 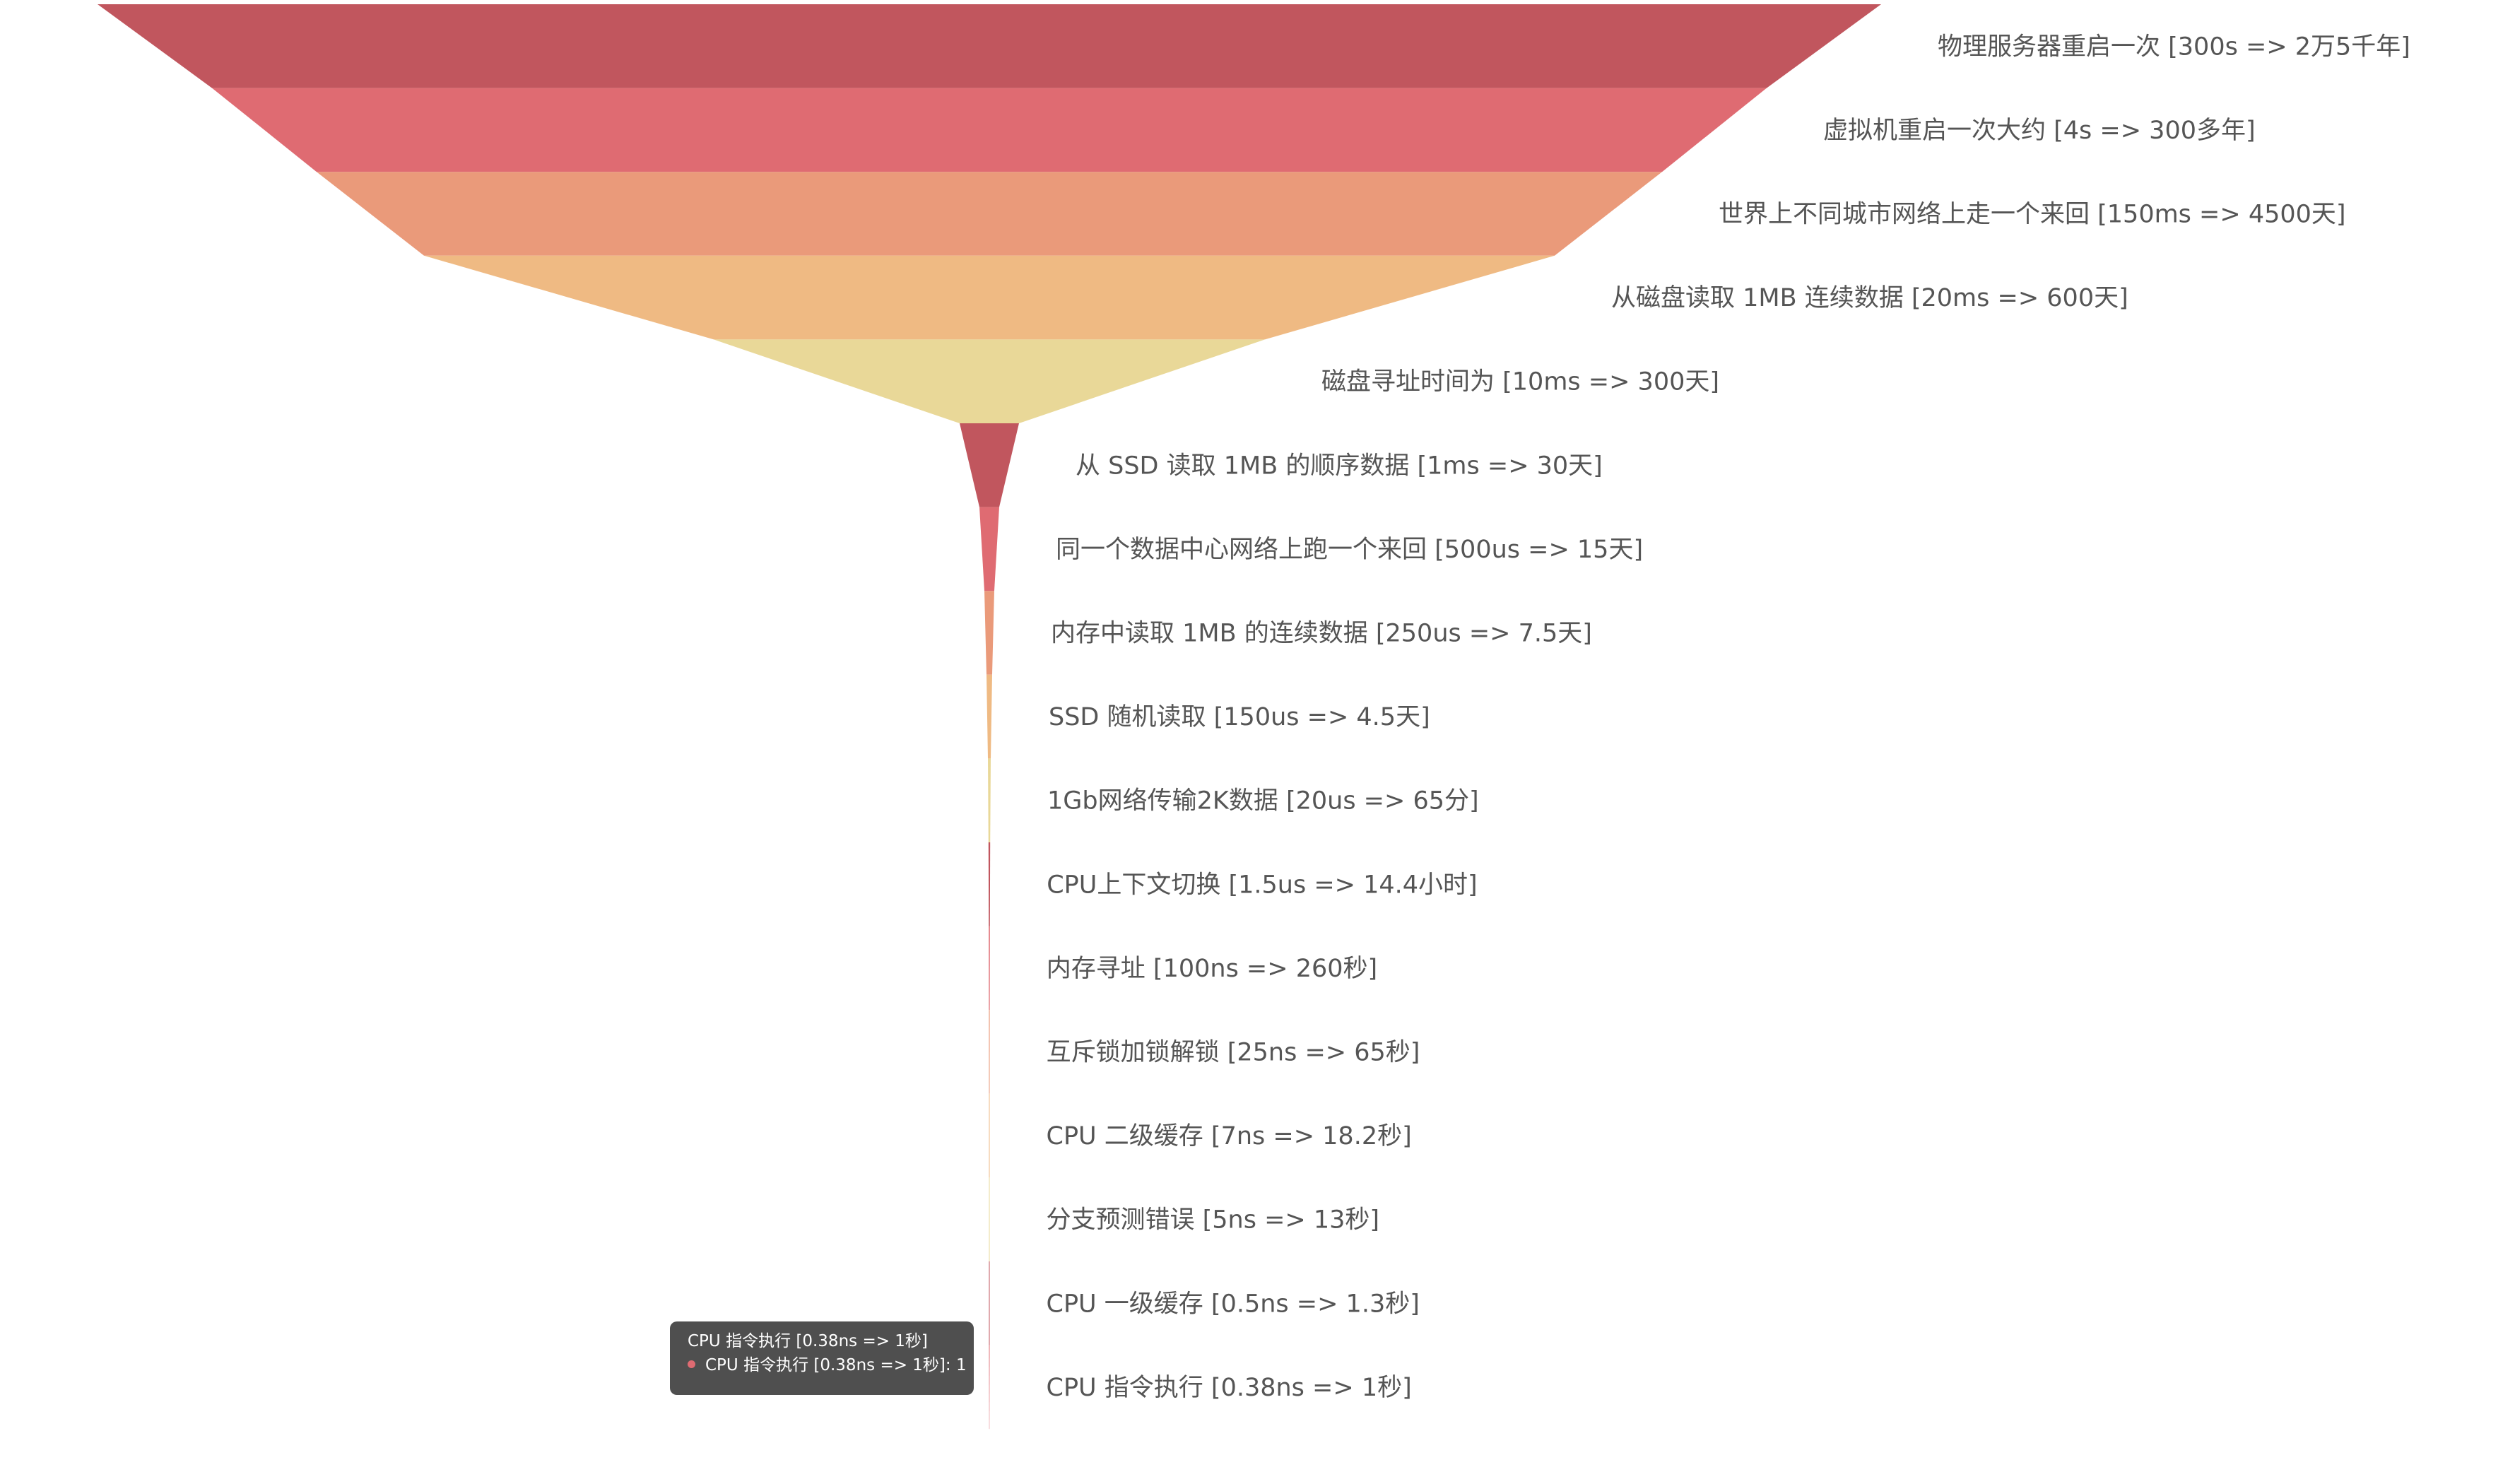 I want to click on tooltip-series-dot, so click(x=691, y=1364).